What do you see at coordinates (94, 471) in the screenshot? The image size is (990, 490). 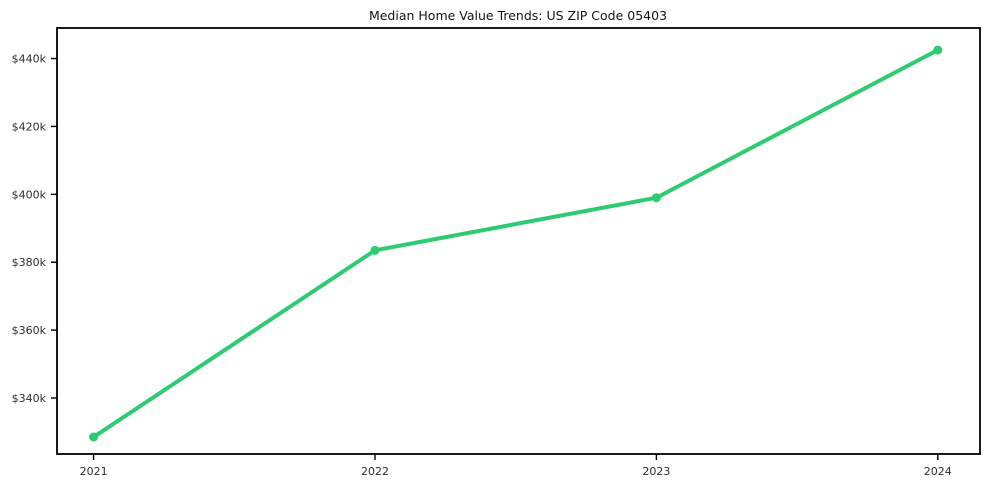 I see `x-axis-tick-label: 2021` at bounding box center [94, 471].